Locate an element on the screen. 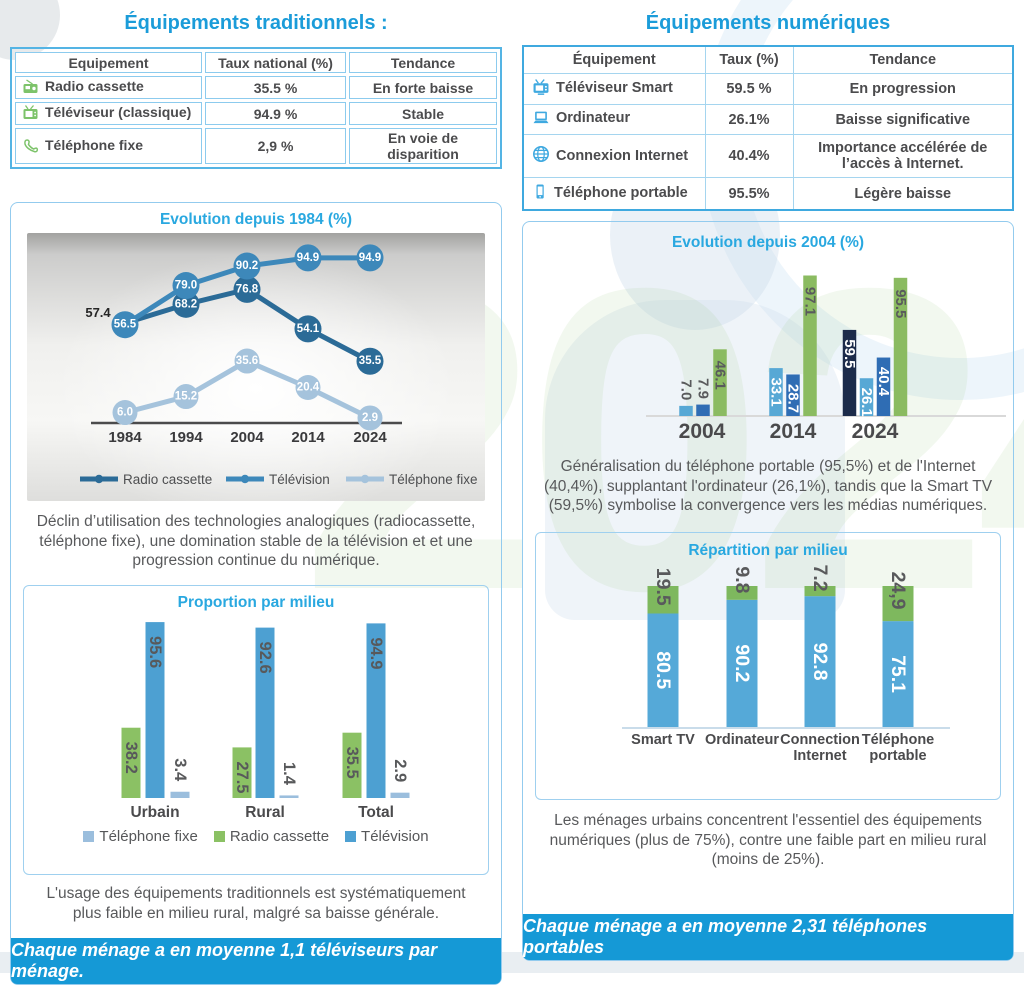 This screenshot has height=985, width=1024. point-value-label: 15.2 is located at coordinates (185, 397).